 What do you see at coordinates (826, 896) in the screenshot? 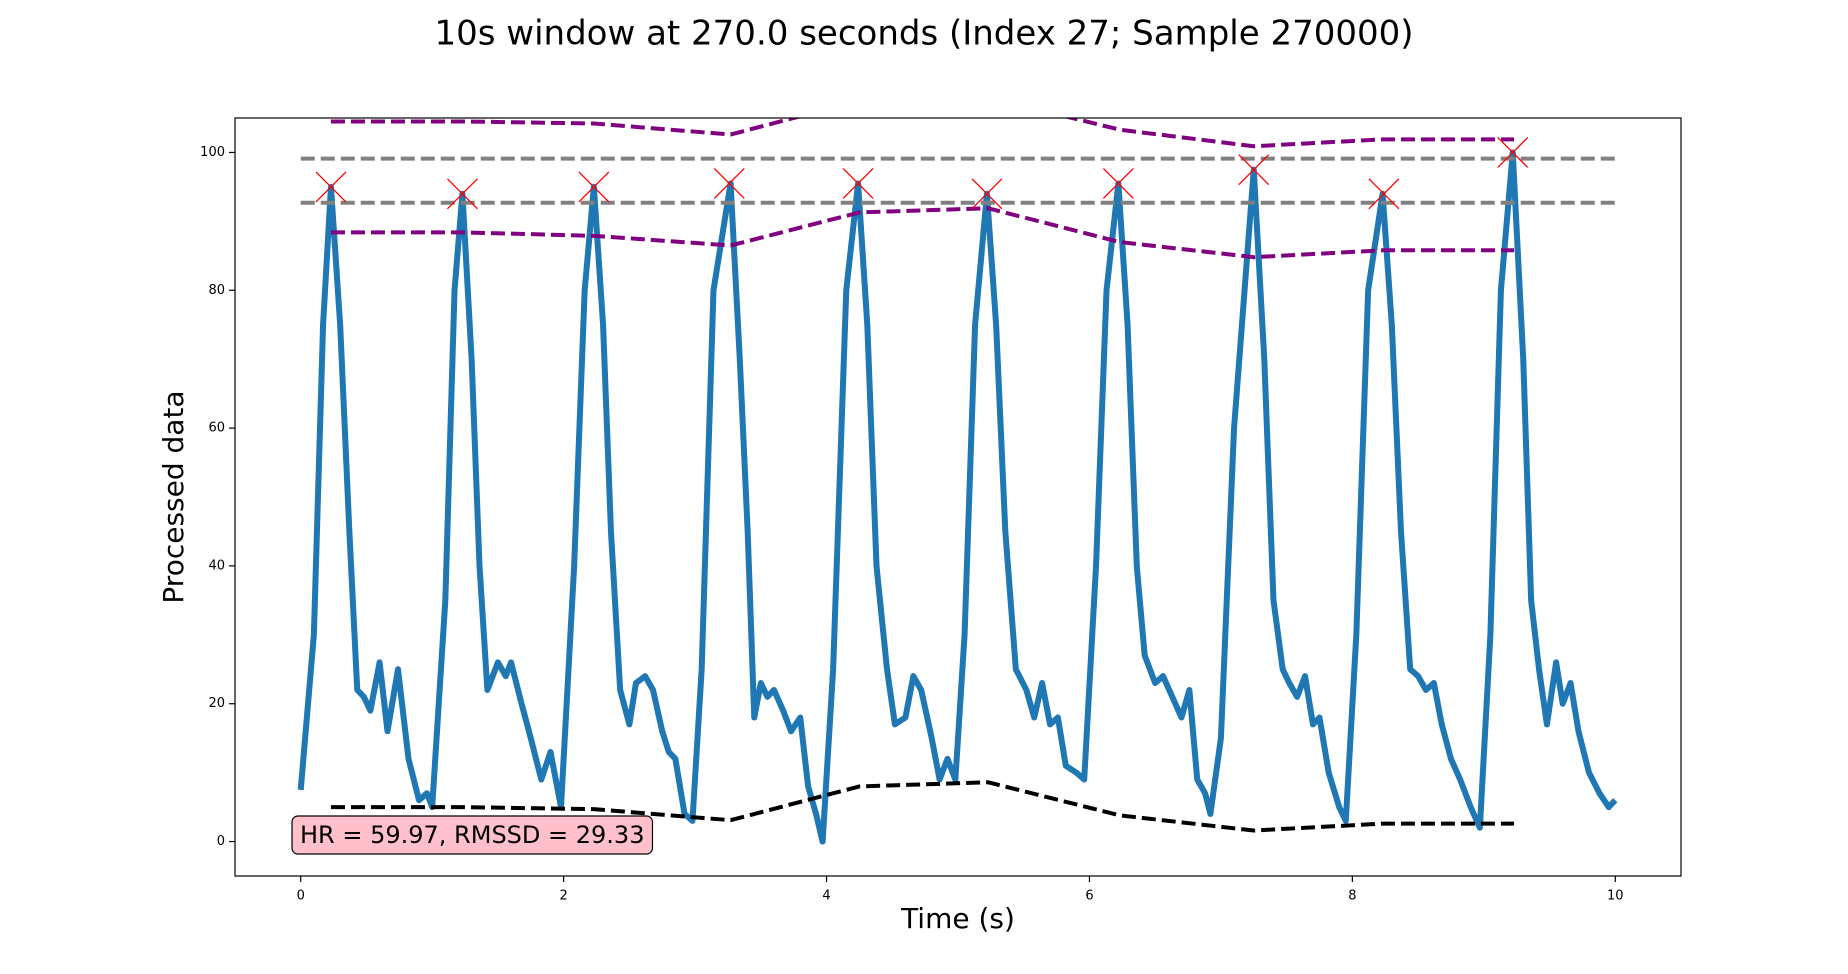
I see `x-tick-label: 4` at bounding box center [826, 896].